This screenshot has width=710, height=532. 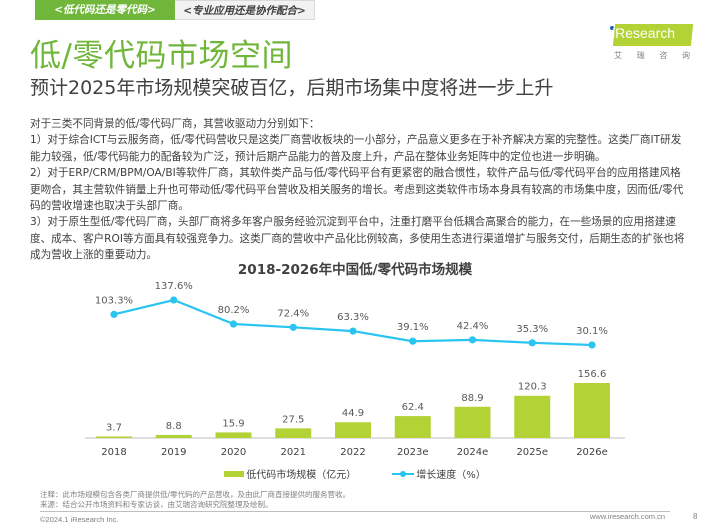 I want to click on growth-point-2026e, so click(x=592, y=345).